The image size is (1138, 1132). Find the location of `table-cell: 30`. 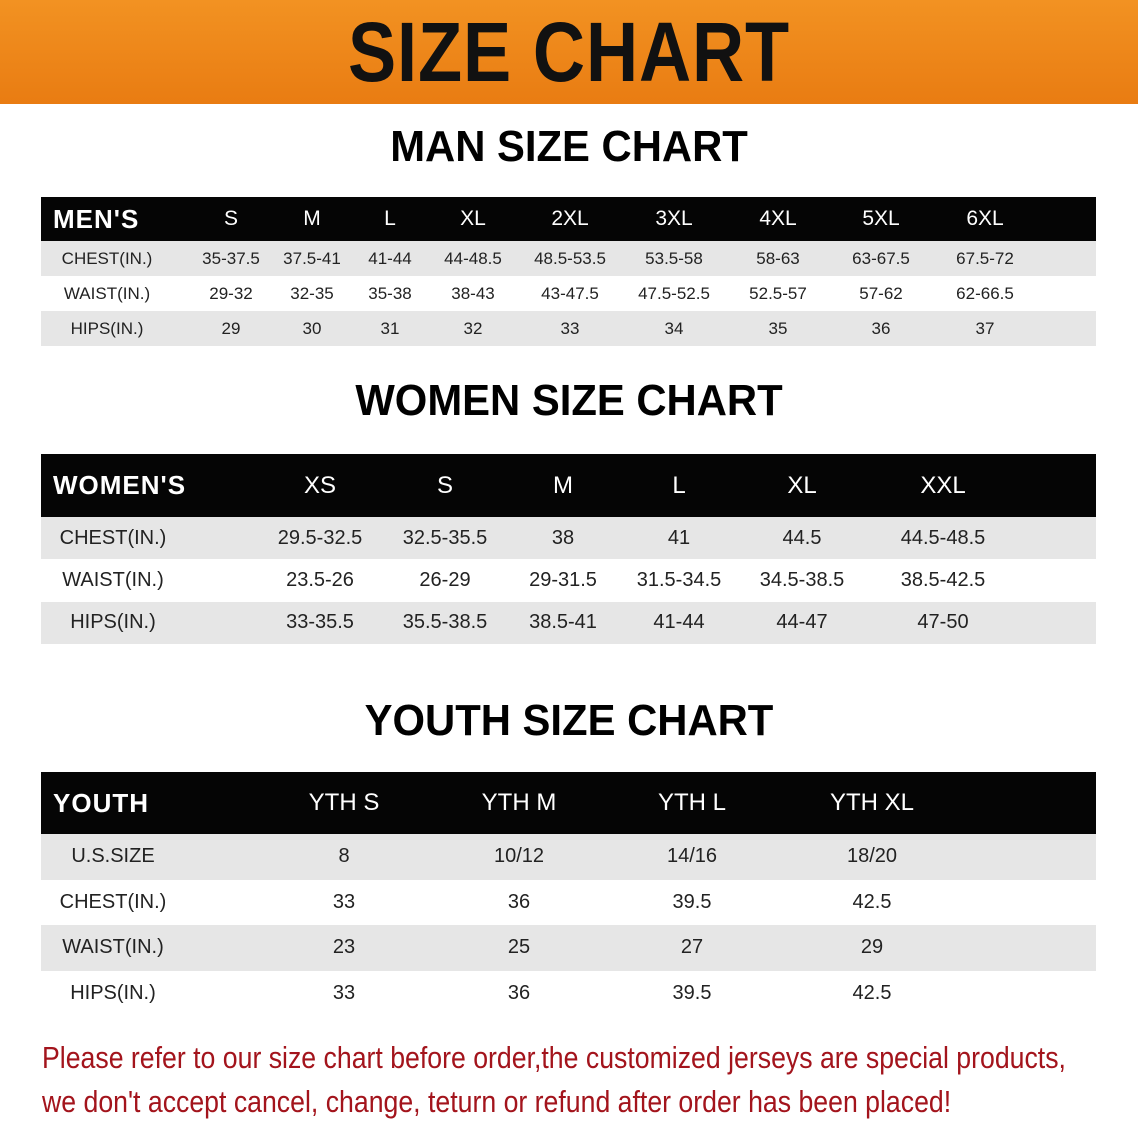

table-cell: 30 is located at coordinates (312, 328).